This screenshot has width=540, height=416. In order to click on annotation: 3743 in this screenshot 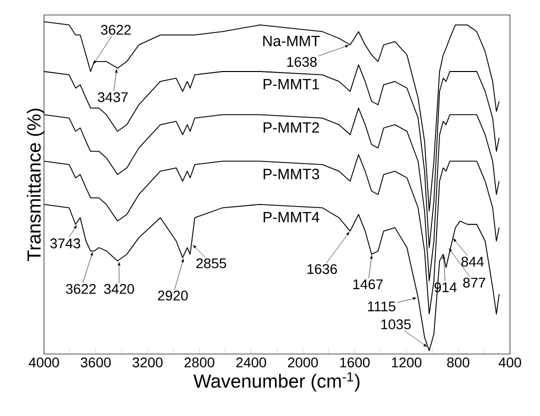, I will do `click(65, 243)`.